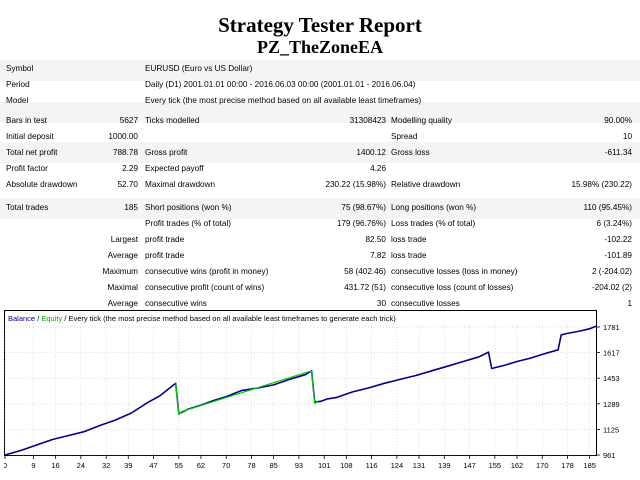 The image size is (640, 480). Describe the element at coordinates (153, 465) in the screenshot. I see `x-tick-label: 47` at that location.